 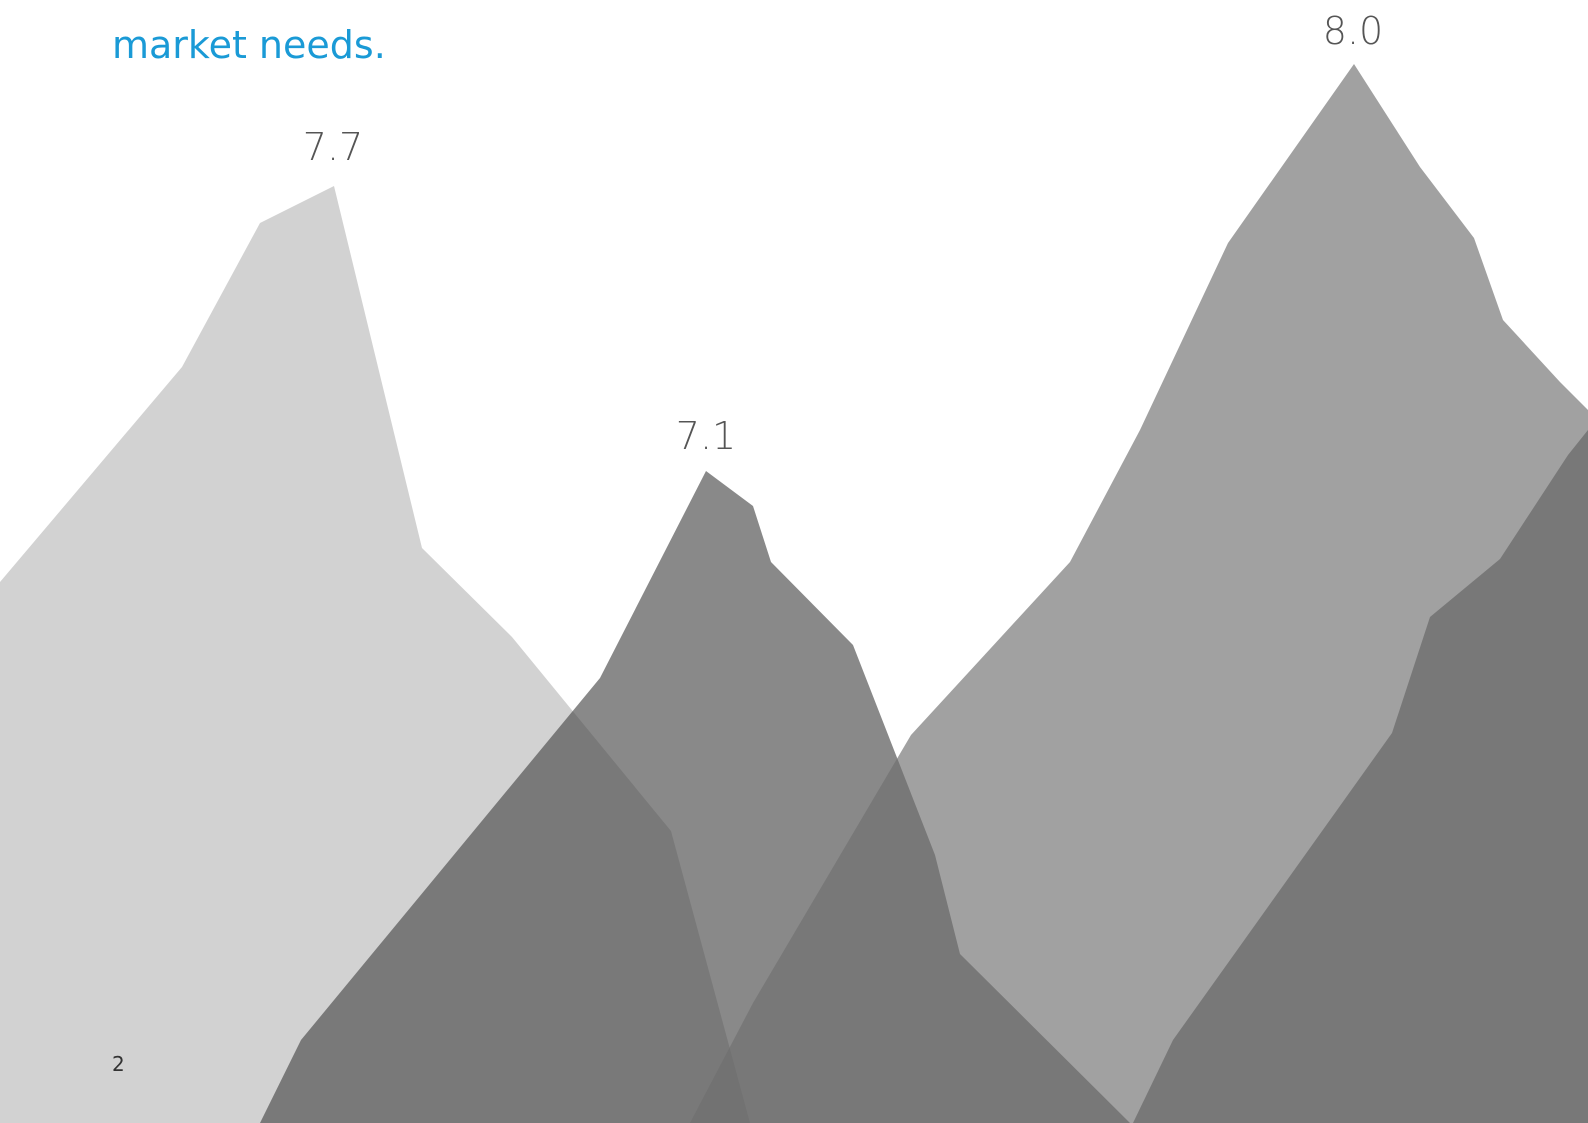 I want to click on peak-label: 7.7, so click(x=333, y=147).